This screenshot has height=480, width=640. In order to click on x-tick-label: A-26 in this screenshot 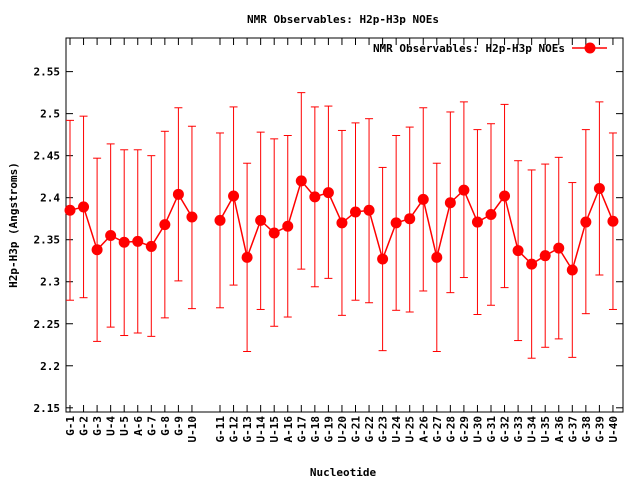, I will do `click(423, 429)`.